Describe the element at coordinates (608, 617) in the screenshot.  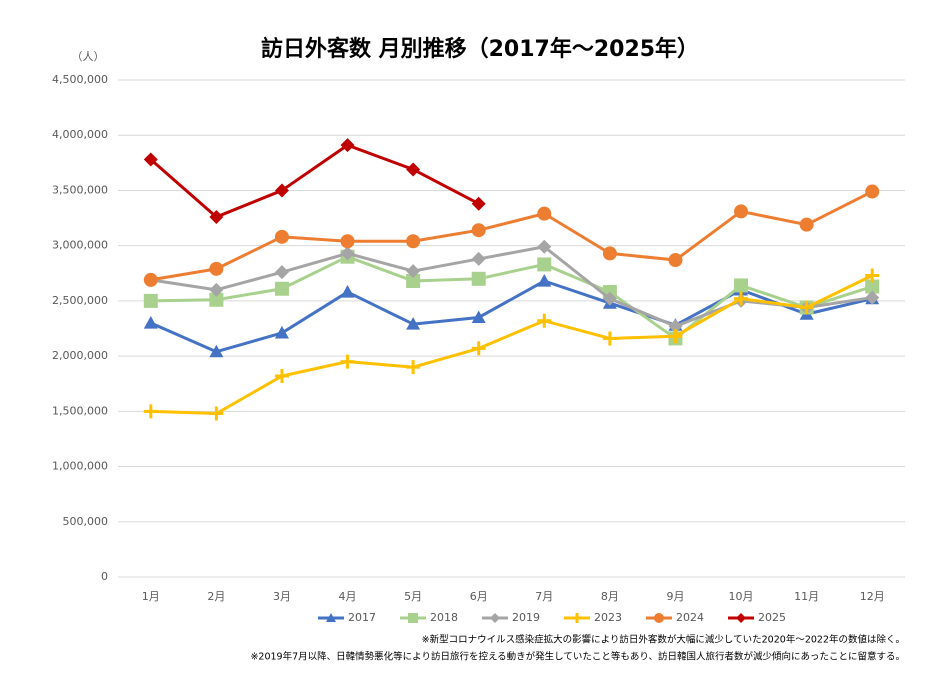
I see `legend-label: 2023` at that location.